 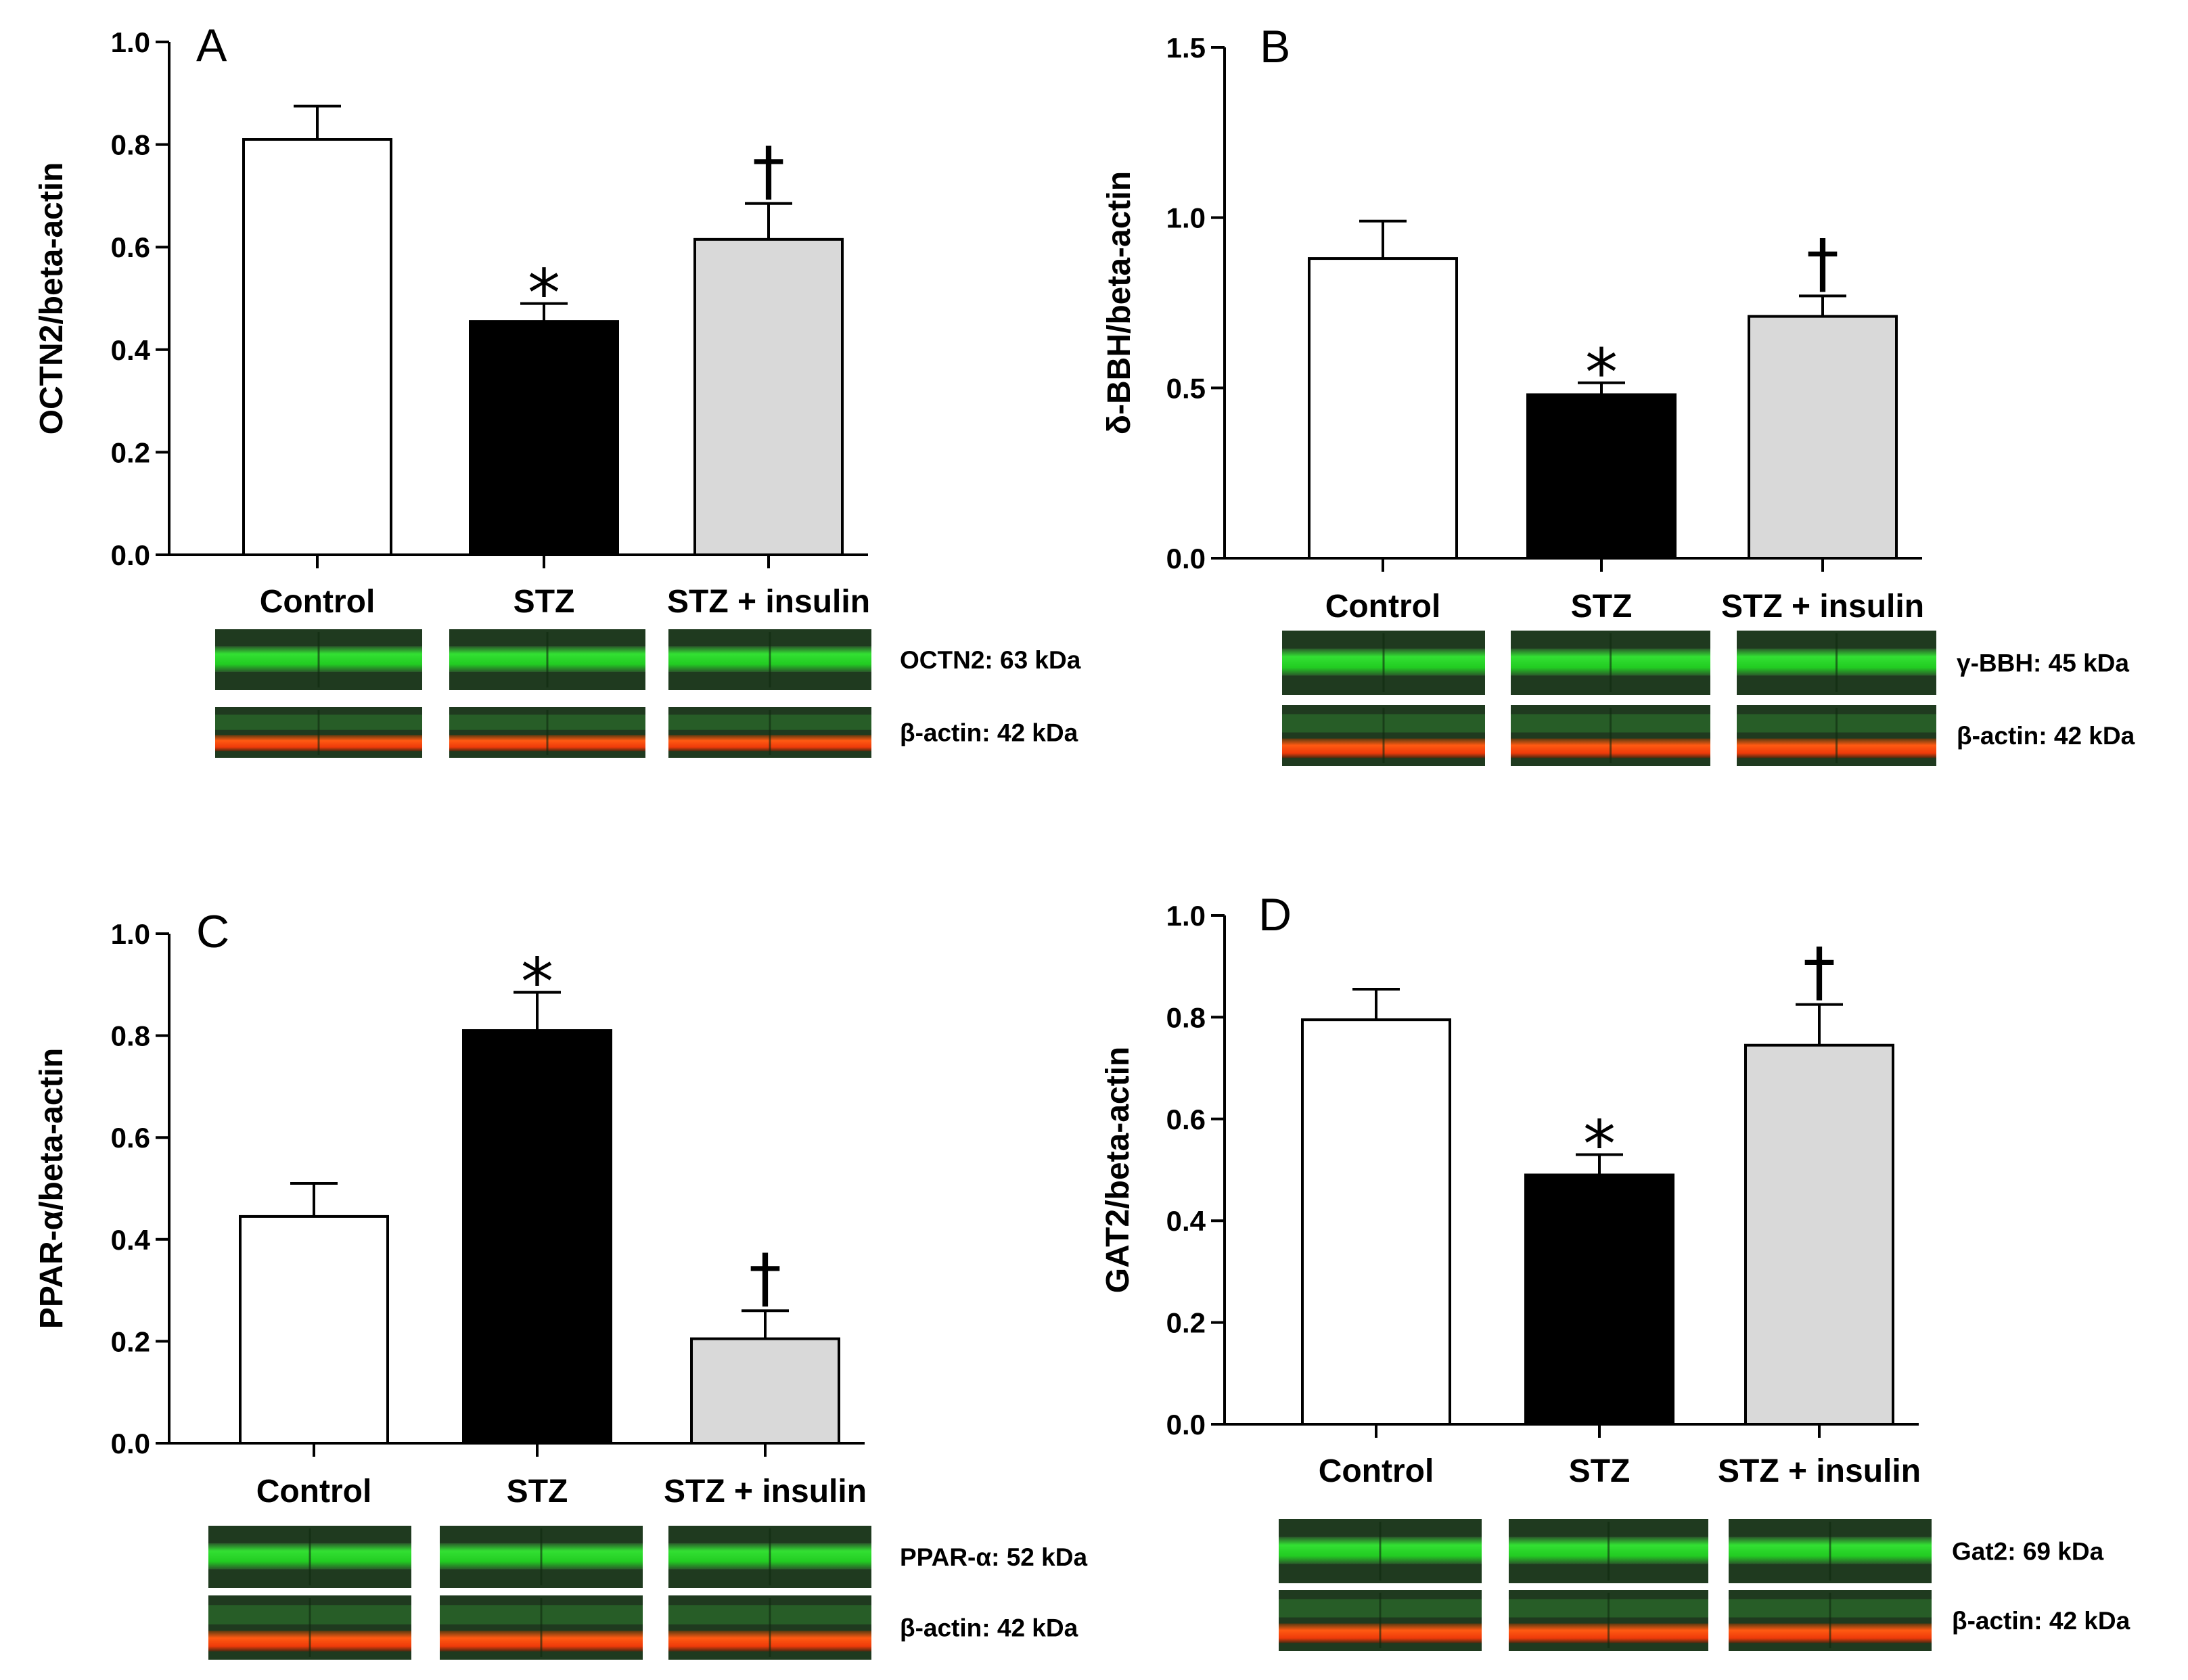 What do you see at coordinates (212, 931) in the screenshot?
I see `panel-letter: C` at bounding box center [212, 931].